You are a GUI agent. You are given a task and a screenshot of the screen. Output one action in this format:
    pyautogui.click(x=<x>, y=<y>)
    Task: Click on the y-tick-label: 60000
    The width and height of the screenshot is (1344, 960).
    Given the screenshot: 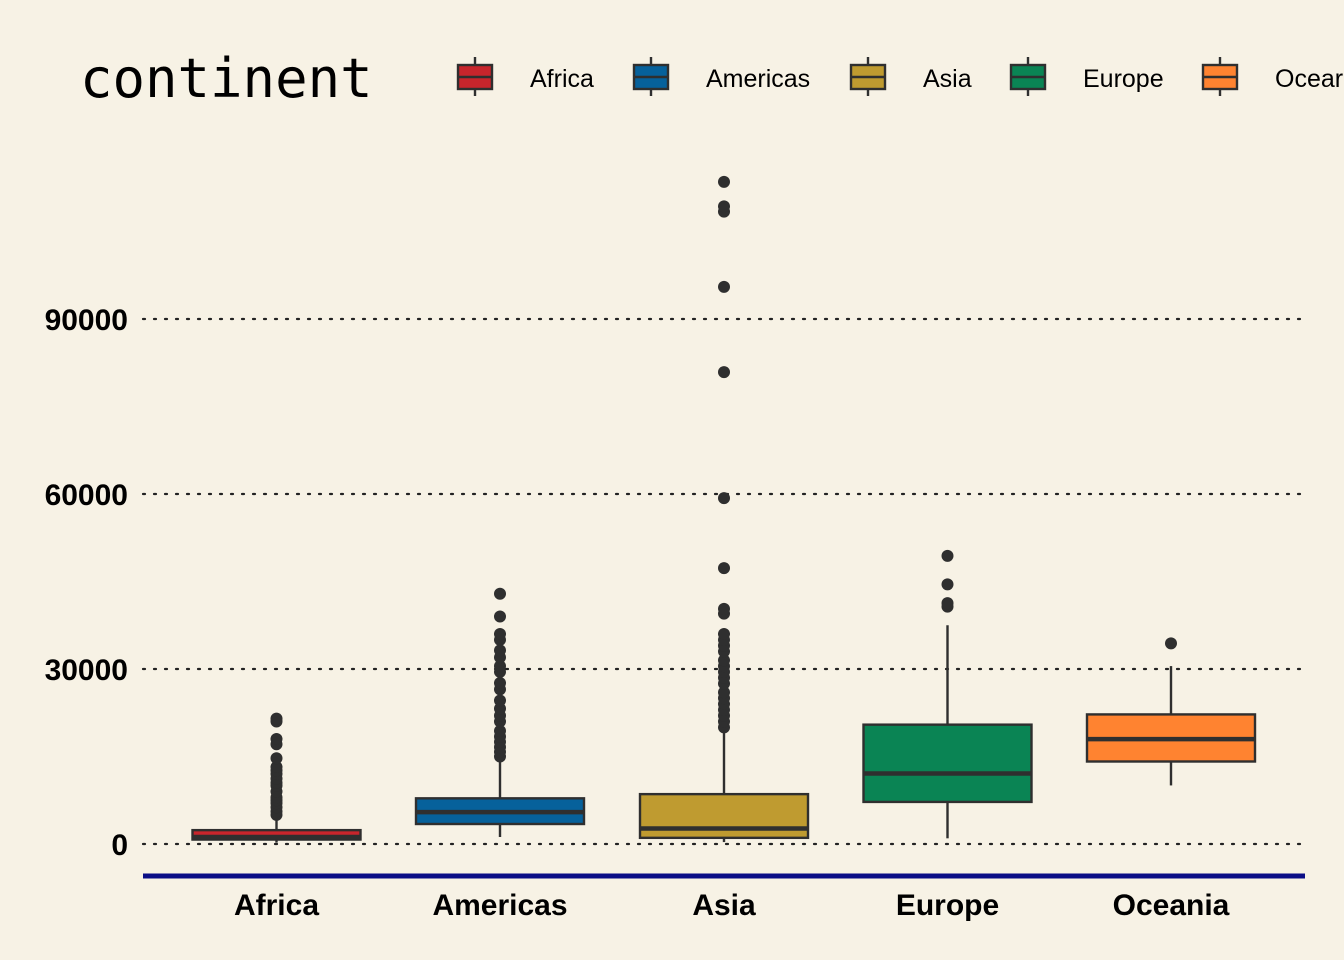 What is the action you would take?
    pyautogui.click(x=86, y=495)
    